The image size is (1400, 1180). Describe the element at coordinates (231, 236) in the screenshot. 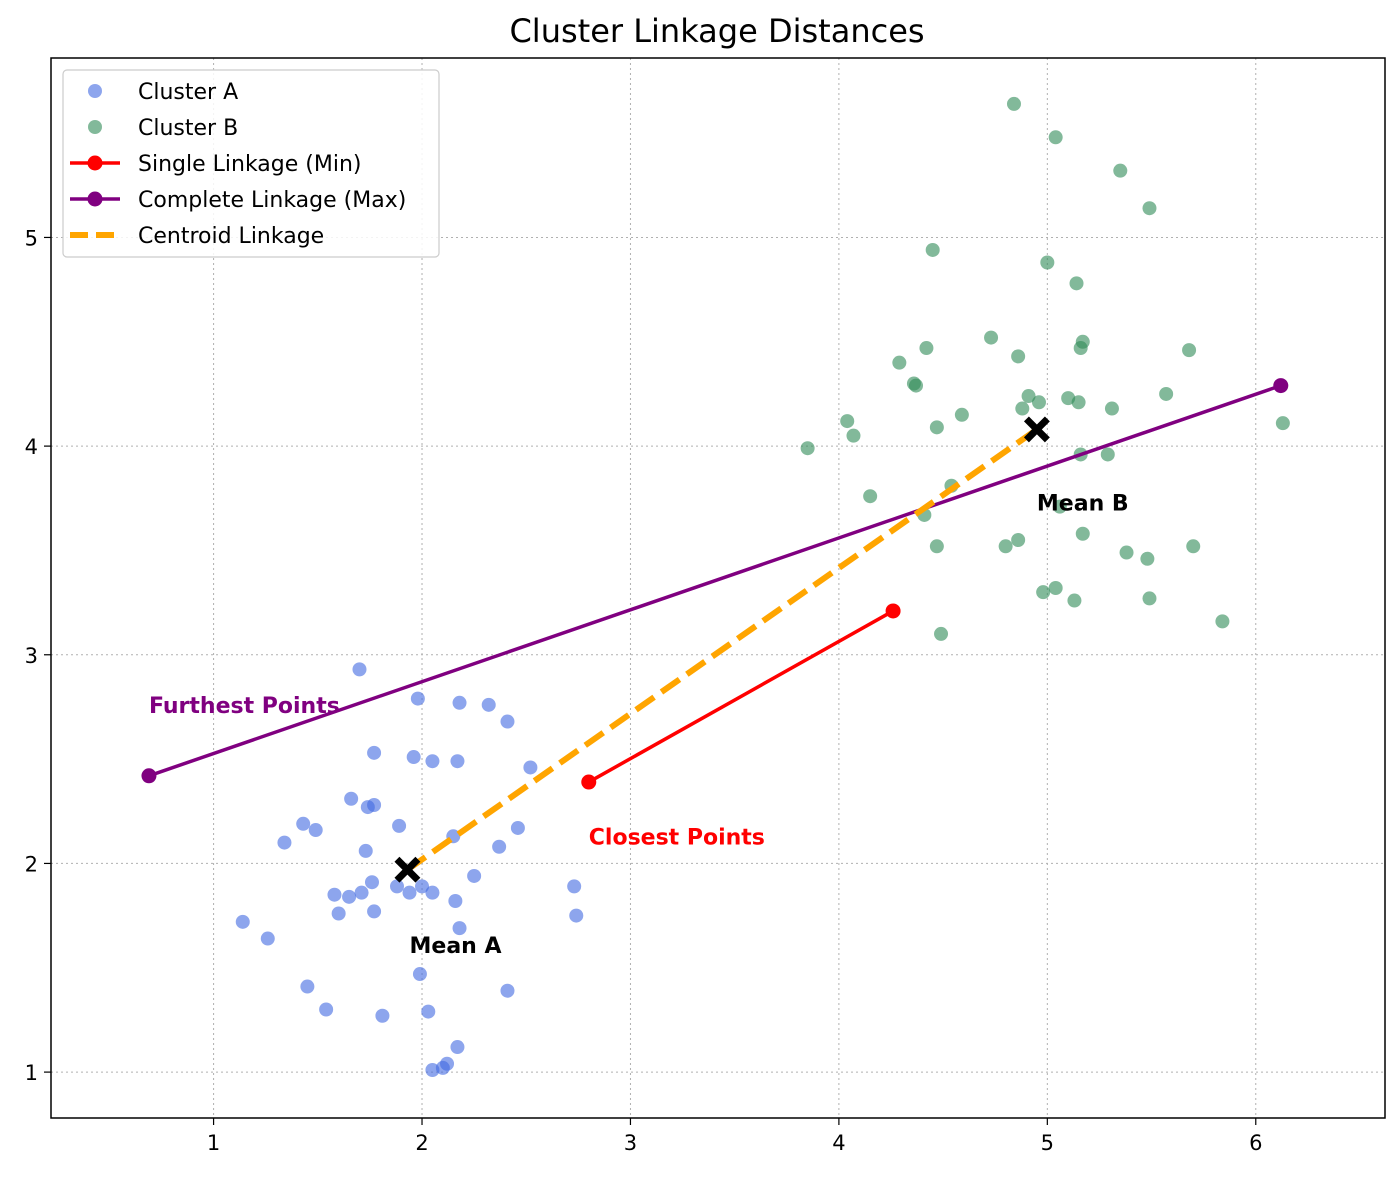

I see `legend-label-centroid-linkage: Centroid Linkage` at that location.